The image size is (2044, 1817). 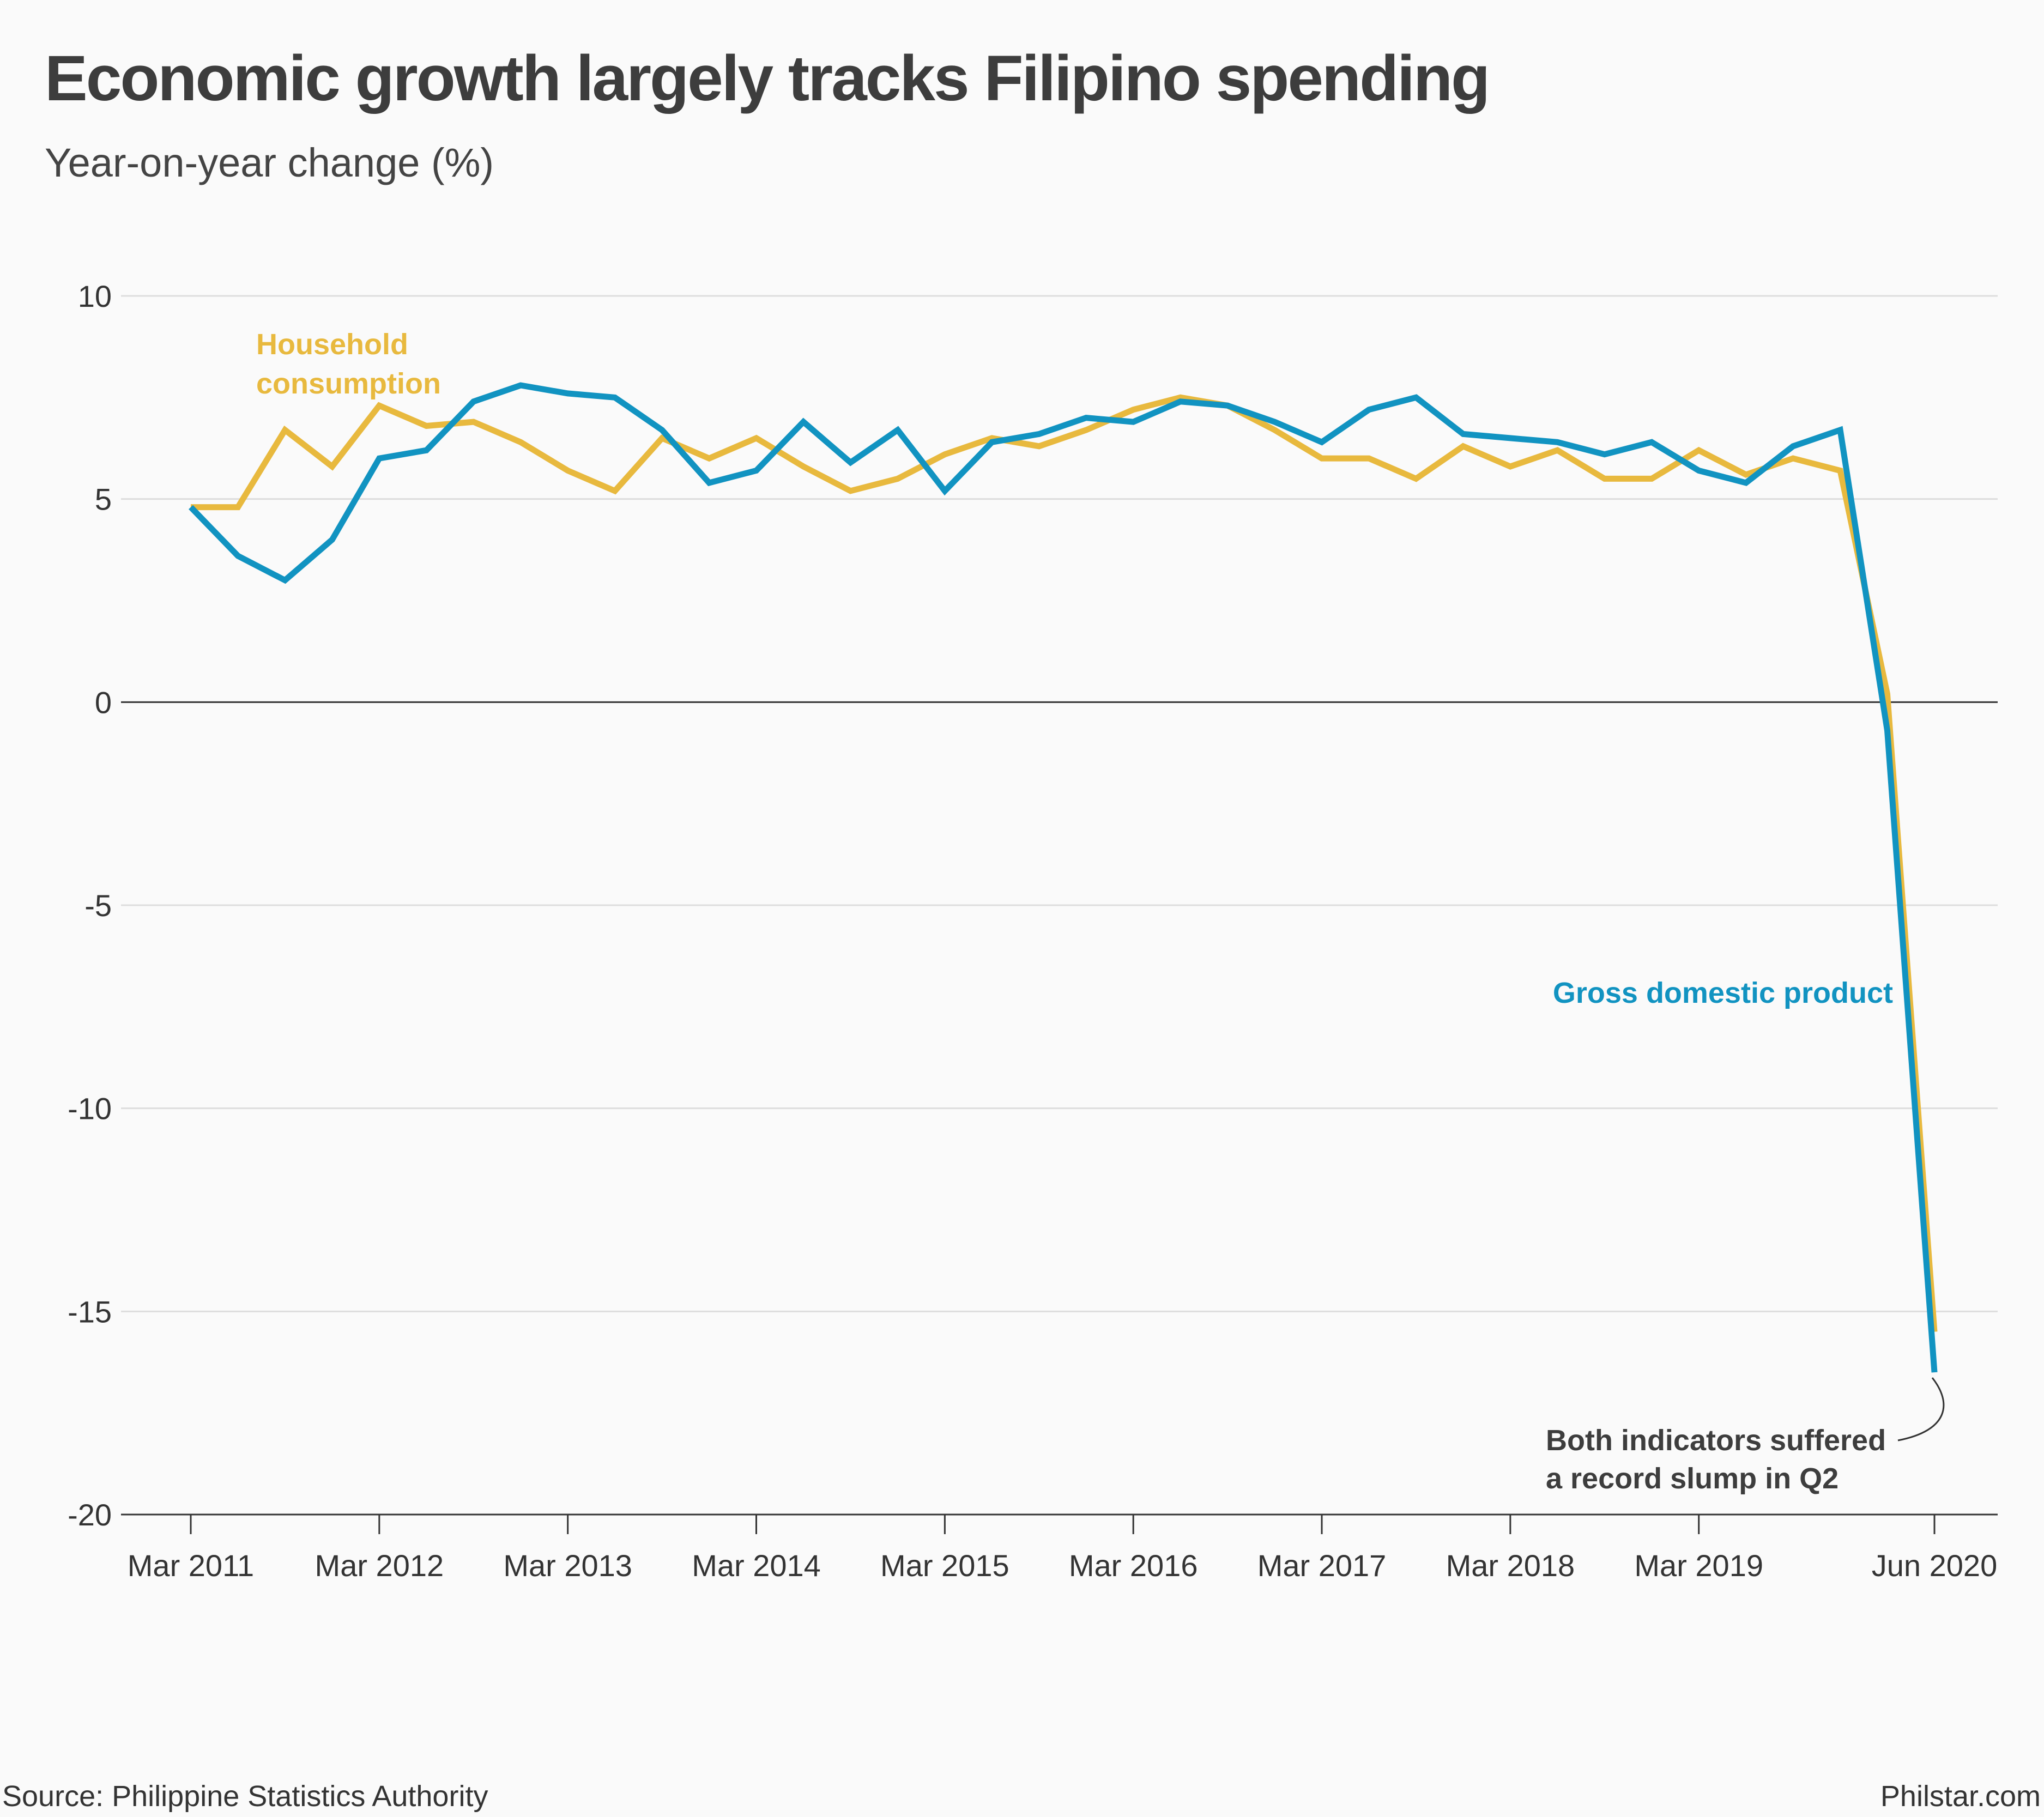 What do you see at coordinates (103, 500) in the screenshot?
I see `y-tick-label: 5` at bounding box center [103, 500].